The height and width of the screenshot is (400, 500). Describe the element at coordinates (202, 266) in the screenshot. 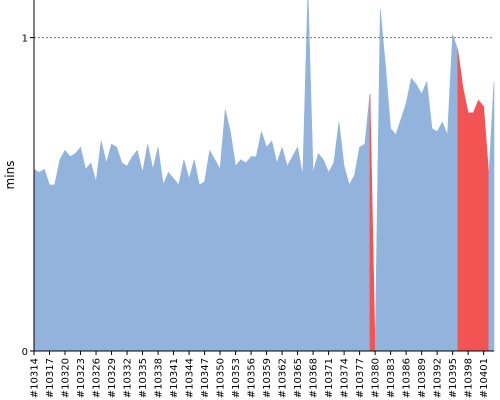

I see `area-segment-#10347` at that location.